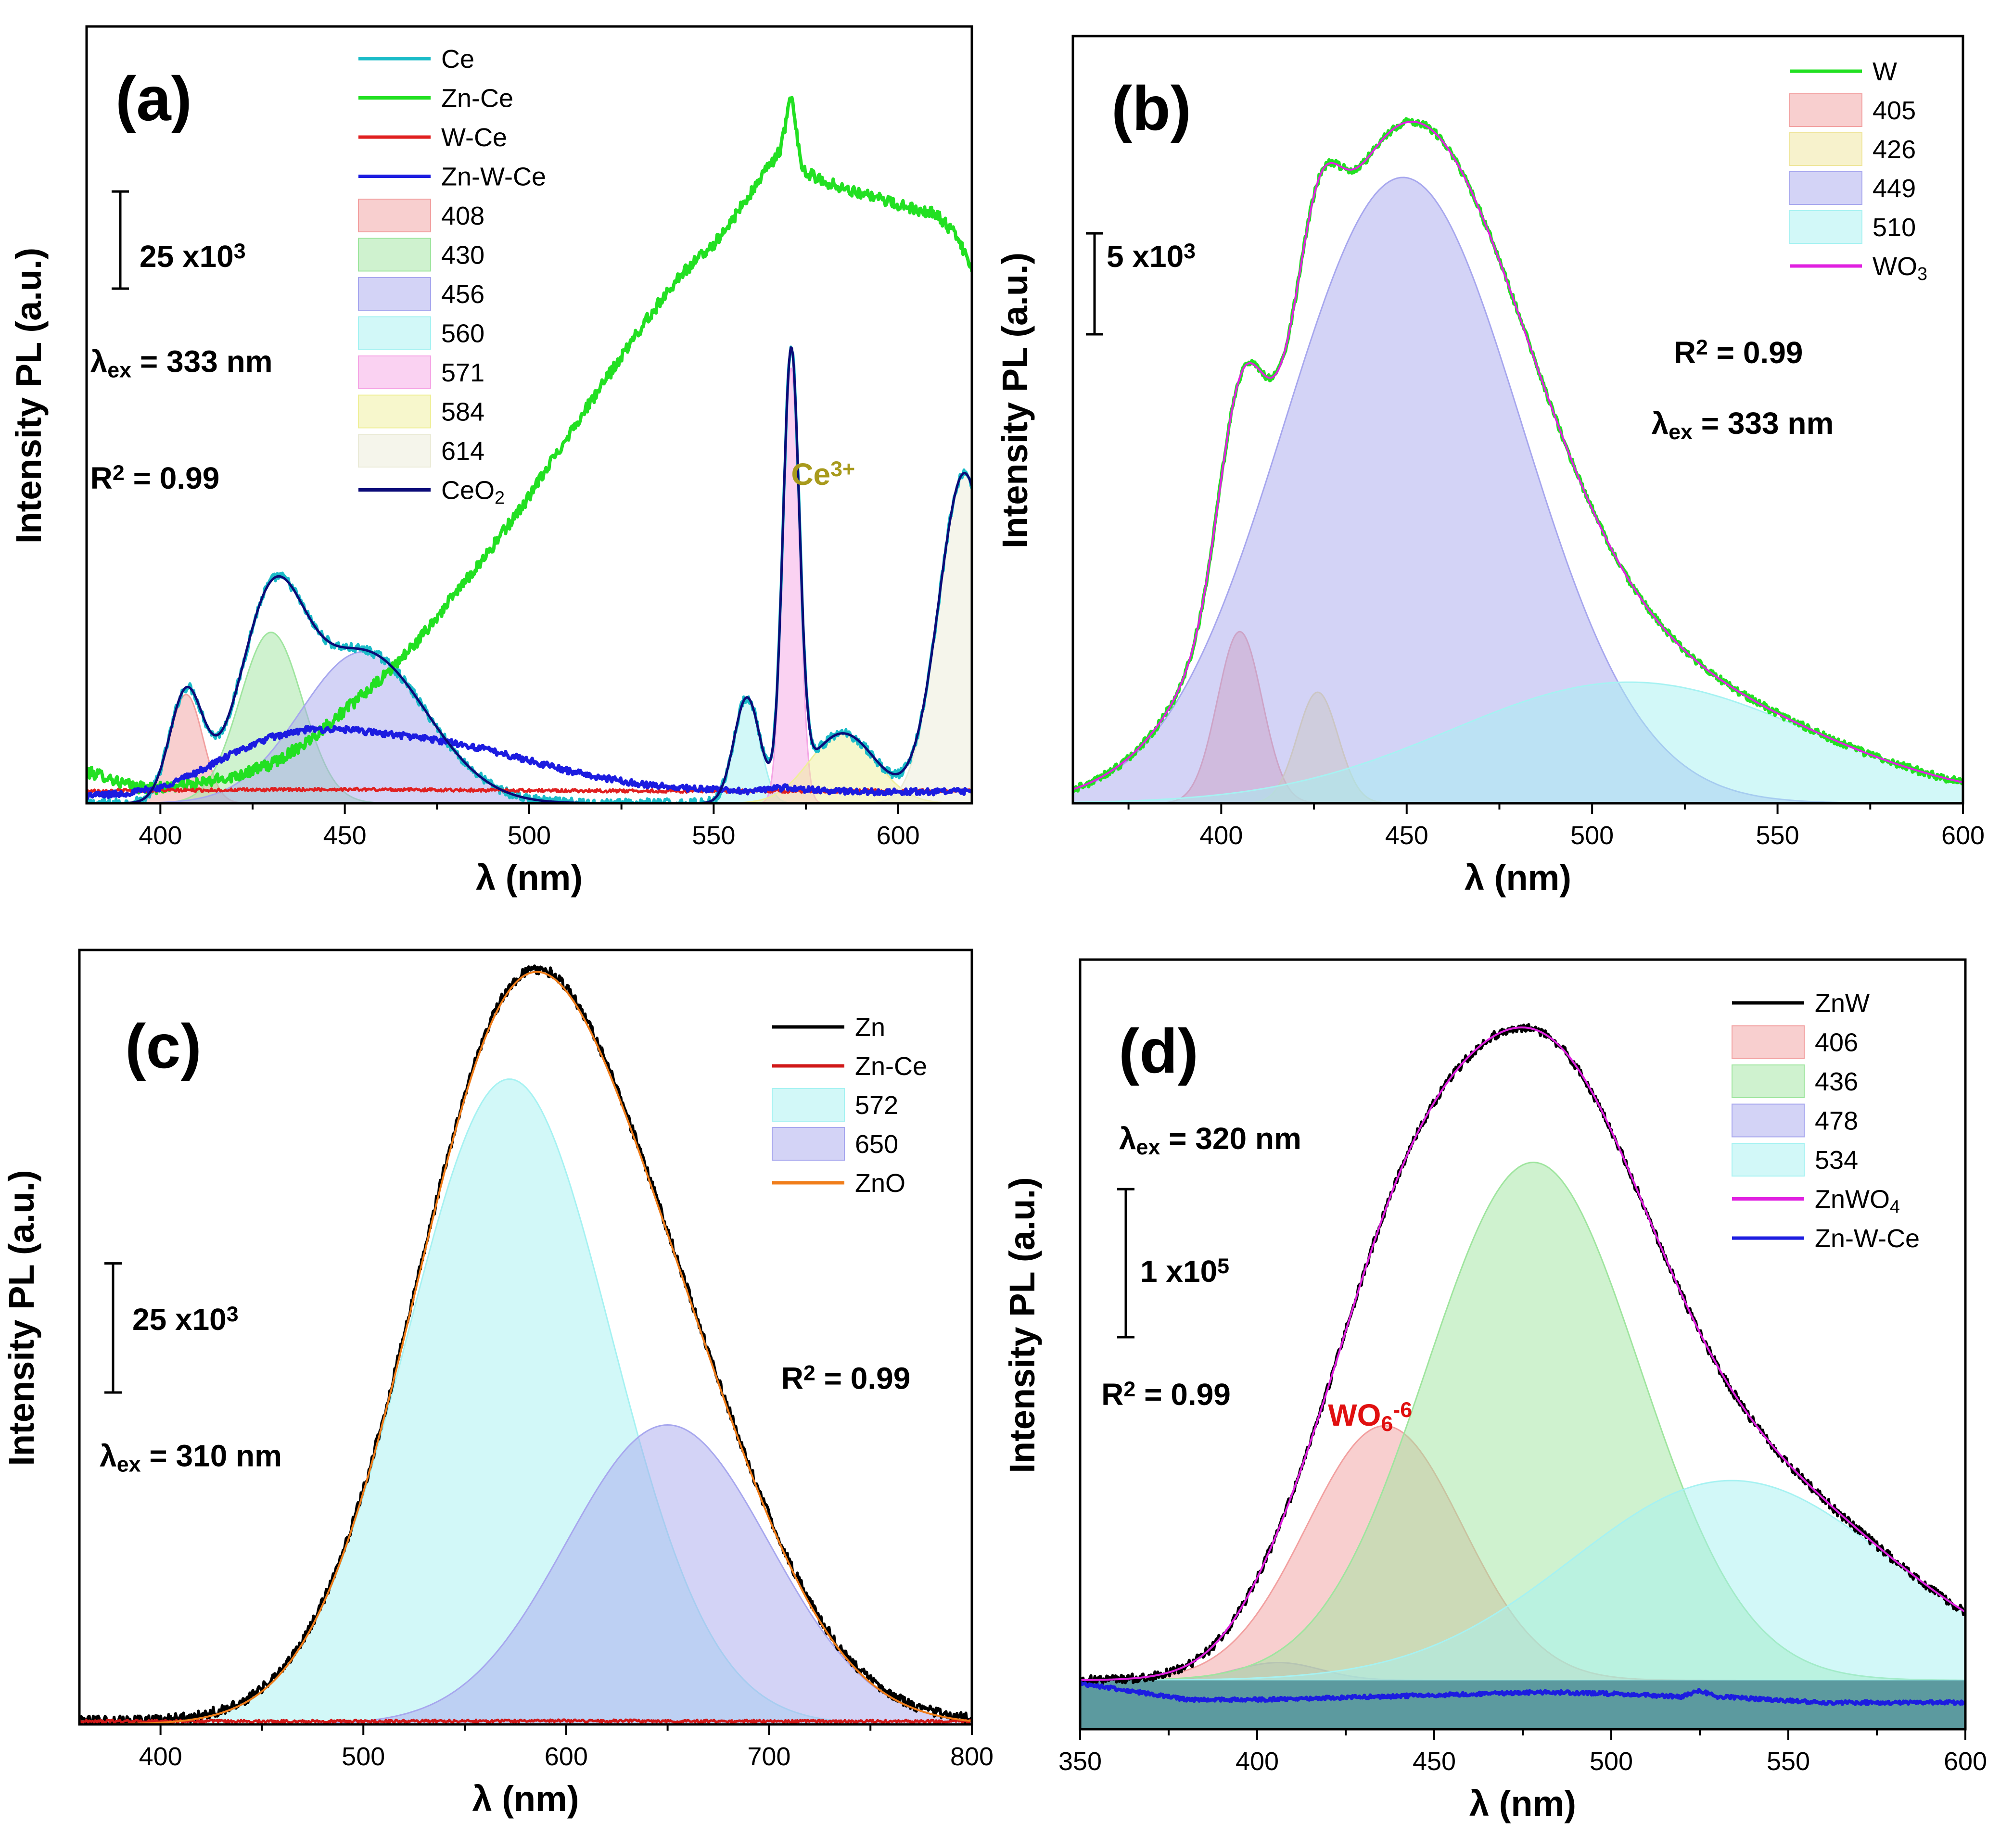 The width and height of the screenshot is (2013, 1848). Describe the element at coordinates (1151, 256) in the screenshot. I see `scale-bar-label: 5 x103` at that location.